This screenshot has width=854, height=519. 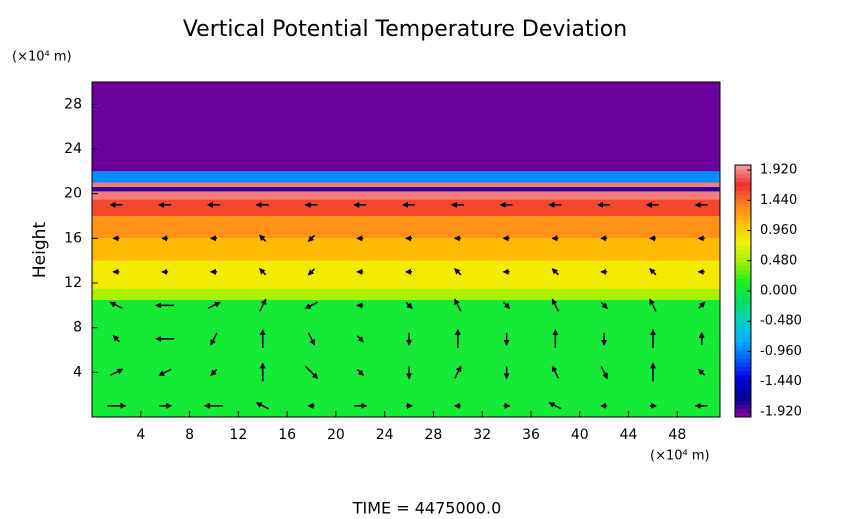 What do you see at coordinates (531, 435) in the screenshot?
I see `x-tick-label: 36` at bounding box center [531, 435].